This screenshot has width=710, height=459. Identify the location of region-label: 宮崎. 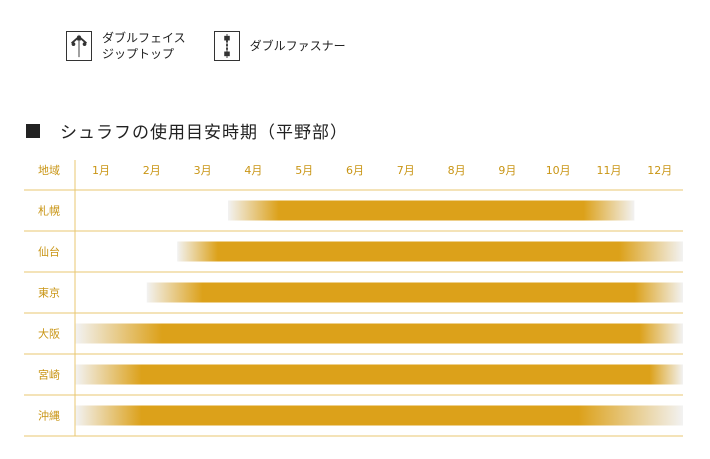
(49, 375).